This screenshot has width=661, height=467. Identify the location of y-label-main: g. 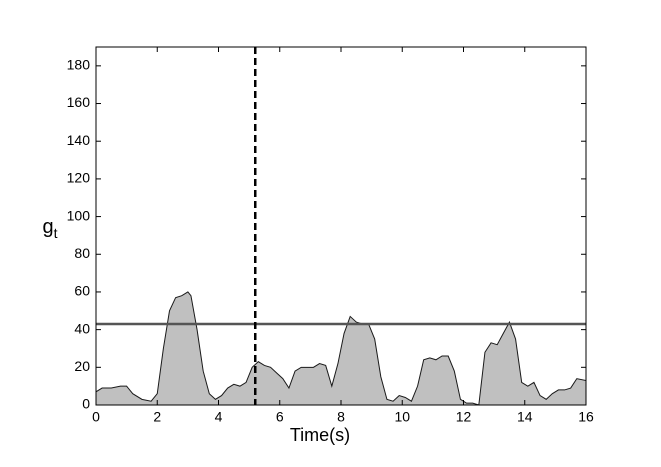
(47, 227).